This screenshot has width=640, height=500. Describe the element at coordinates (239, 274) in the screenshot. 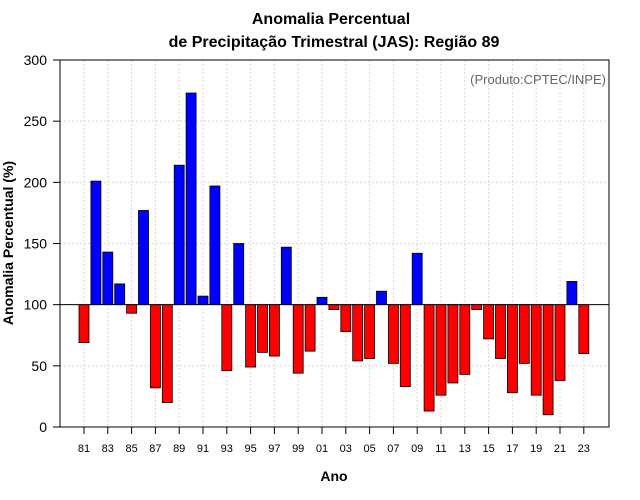

I see `bar-1994` at that location.